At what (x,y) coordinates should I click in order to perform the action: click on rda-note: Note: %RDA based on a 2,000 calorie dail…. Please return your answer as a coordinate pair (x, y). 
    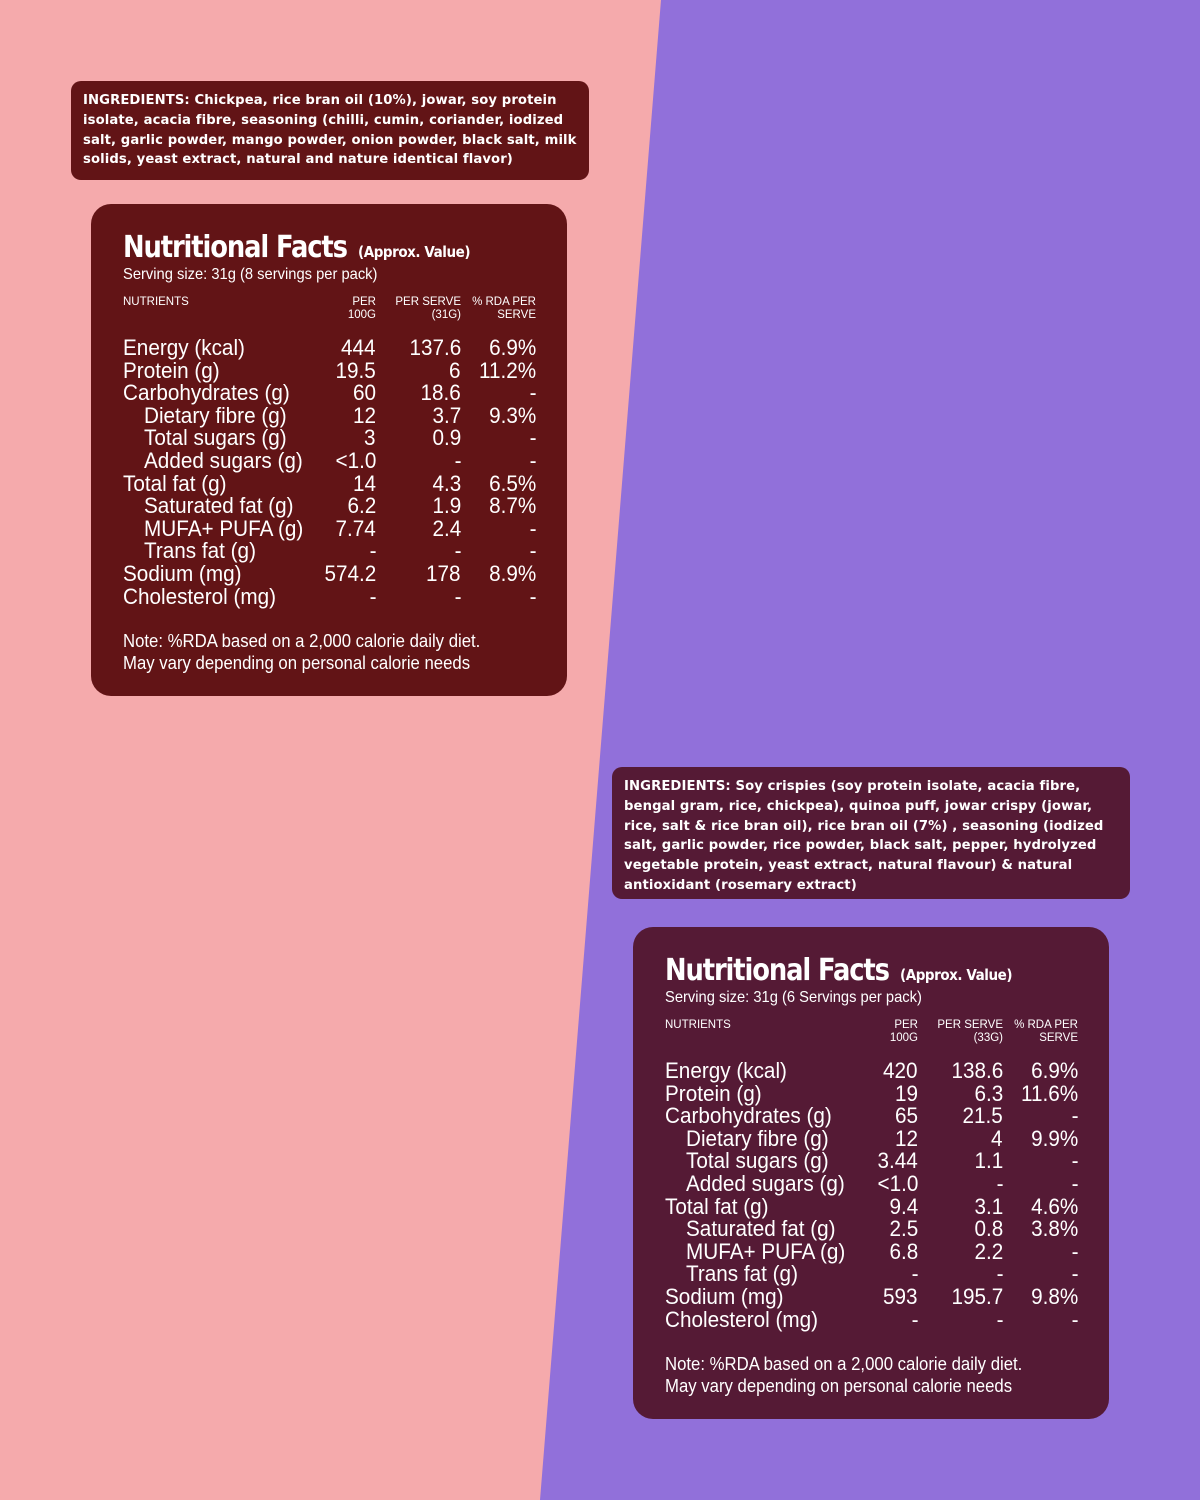
    Looking at the image, I should click on (843, 1375).